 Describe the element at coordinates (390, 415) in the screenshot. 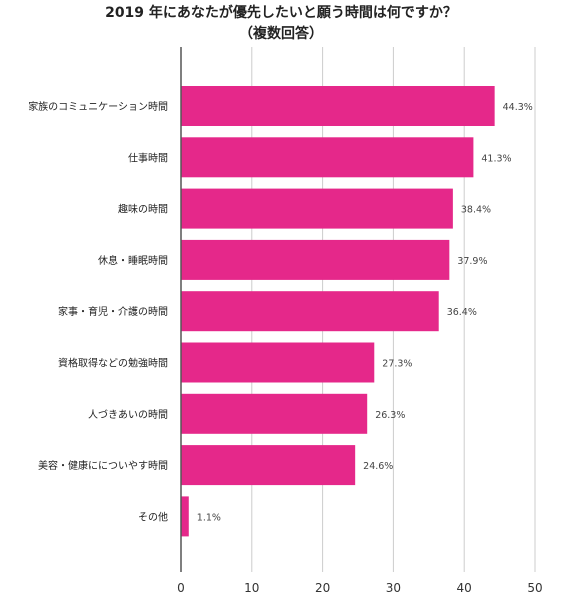

I see `value-label: 26.3%` at that location.